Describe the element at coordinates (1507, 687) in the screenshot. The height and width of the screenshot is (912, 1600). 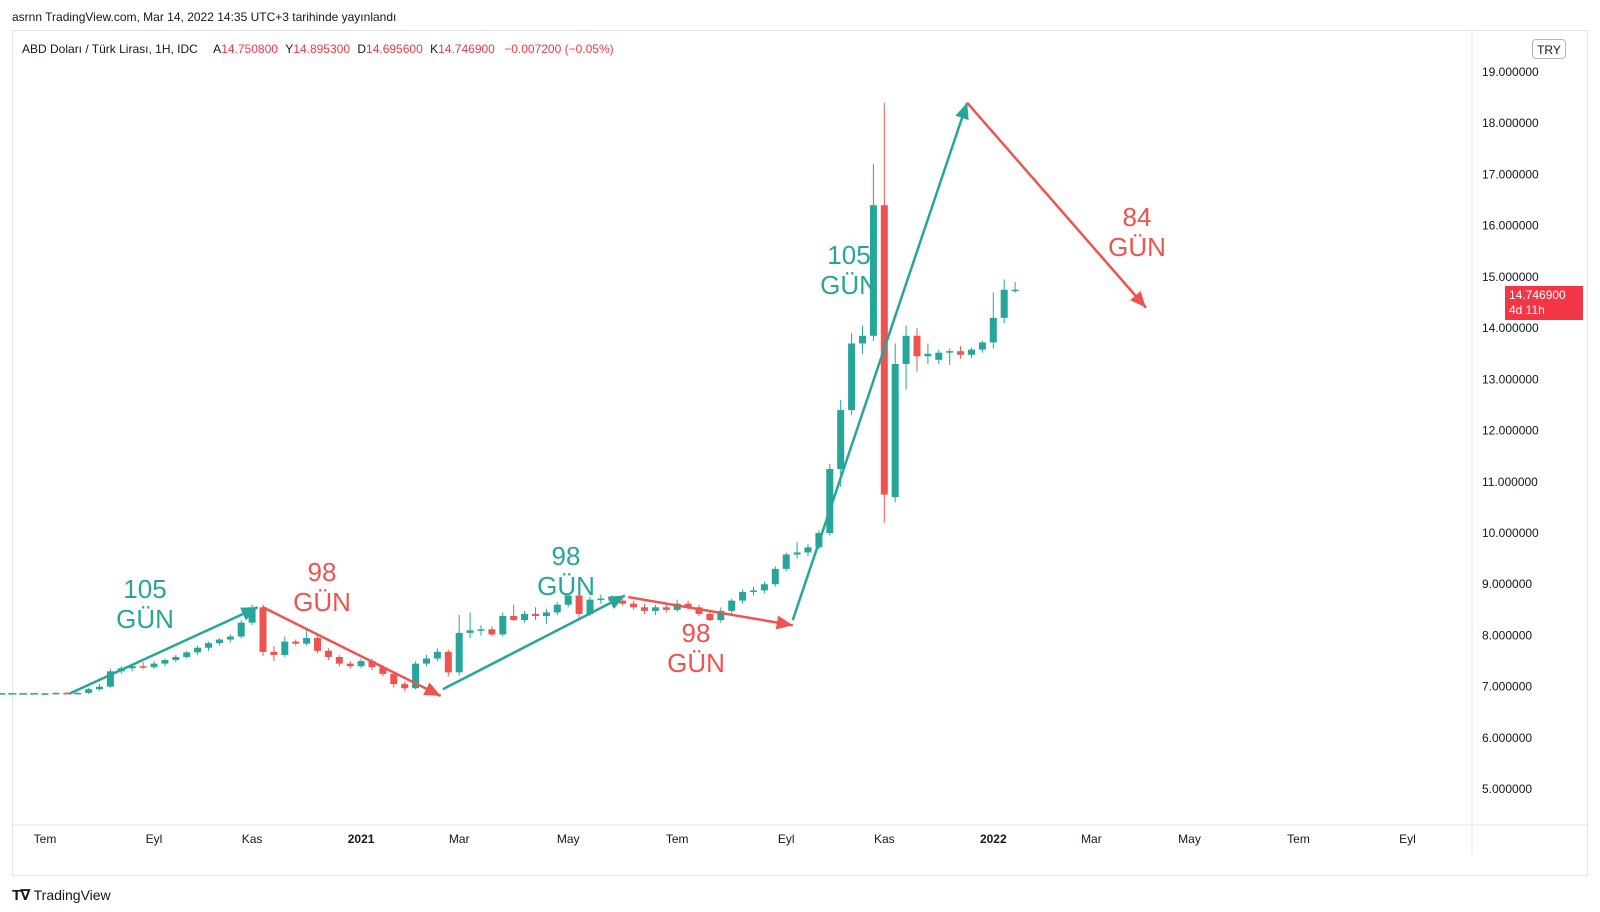
I see `y-tick-label: 7.000000` at that location.